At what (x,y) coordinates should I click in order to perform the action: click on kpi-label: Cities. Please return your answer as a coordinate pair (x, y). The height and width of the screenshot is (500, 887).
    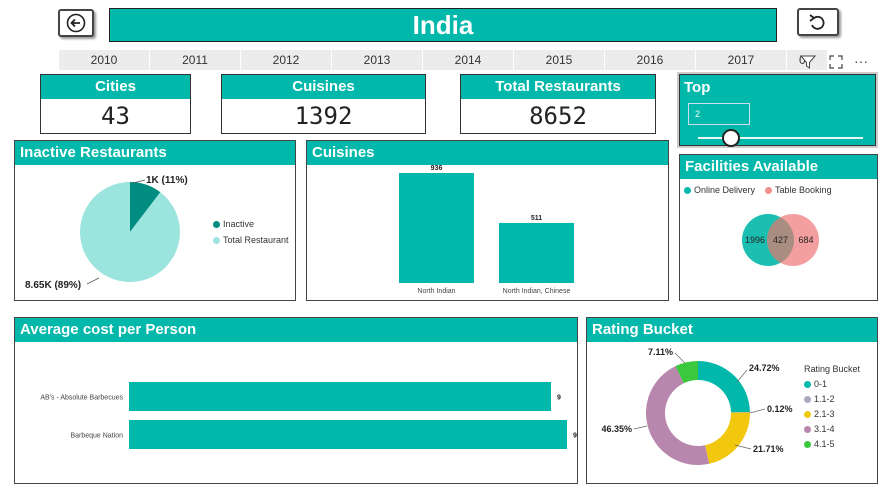
    Looking at the image, I should click on (115, 87).